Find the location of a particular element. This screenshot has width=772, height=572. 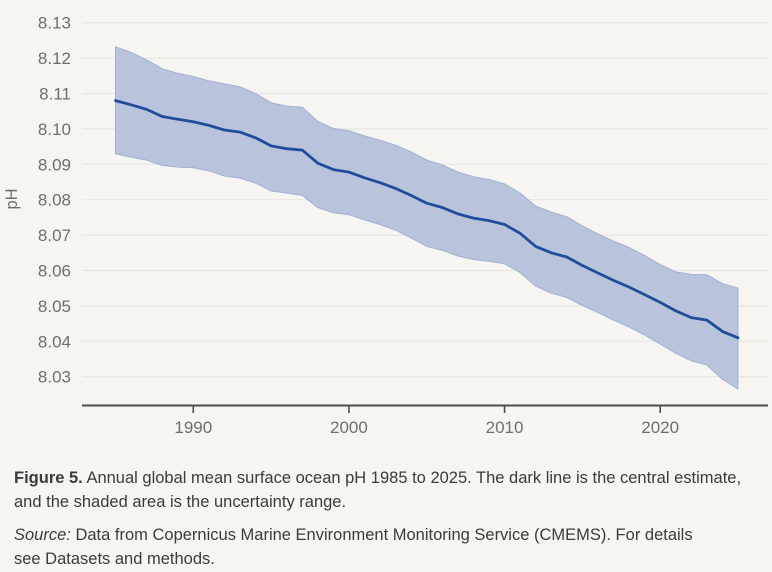

x-tick-label: 2000 is located at coordinates (349, 427).